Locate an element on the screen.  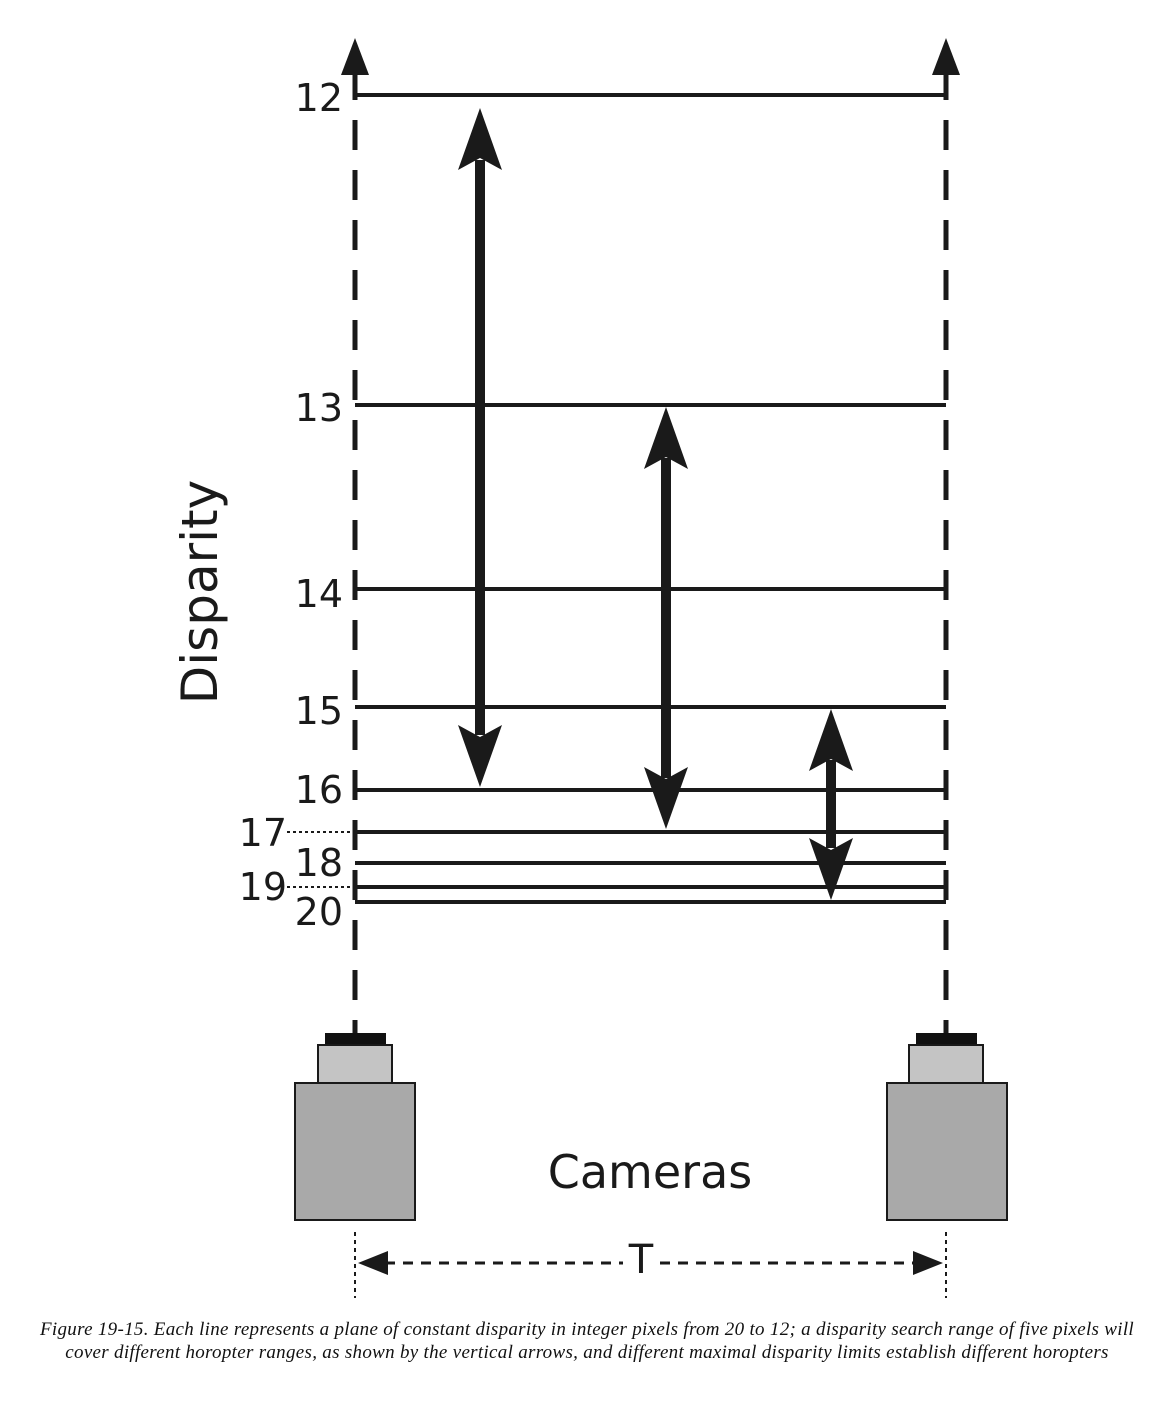
baseline-label: T is located at coordinates (641, 1260).